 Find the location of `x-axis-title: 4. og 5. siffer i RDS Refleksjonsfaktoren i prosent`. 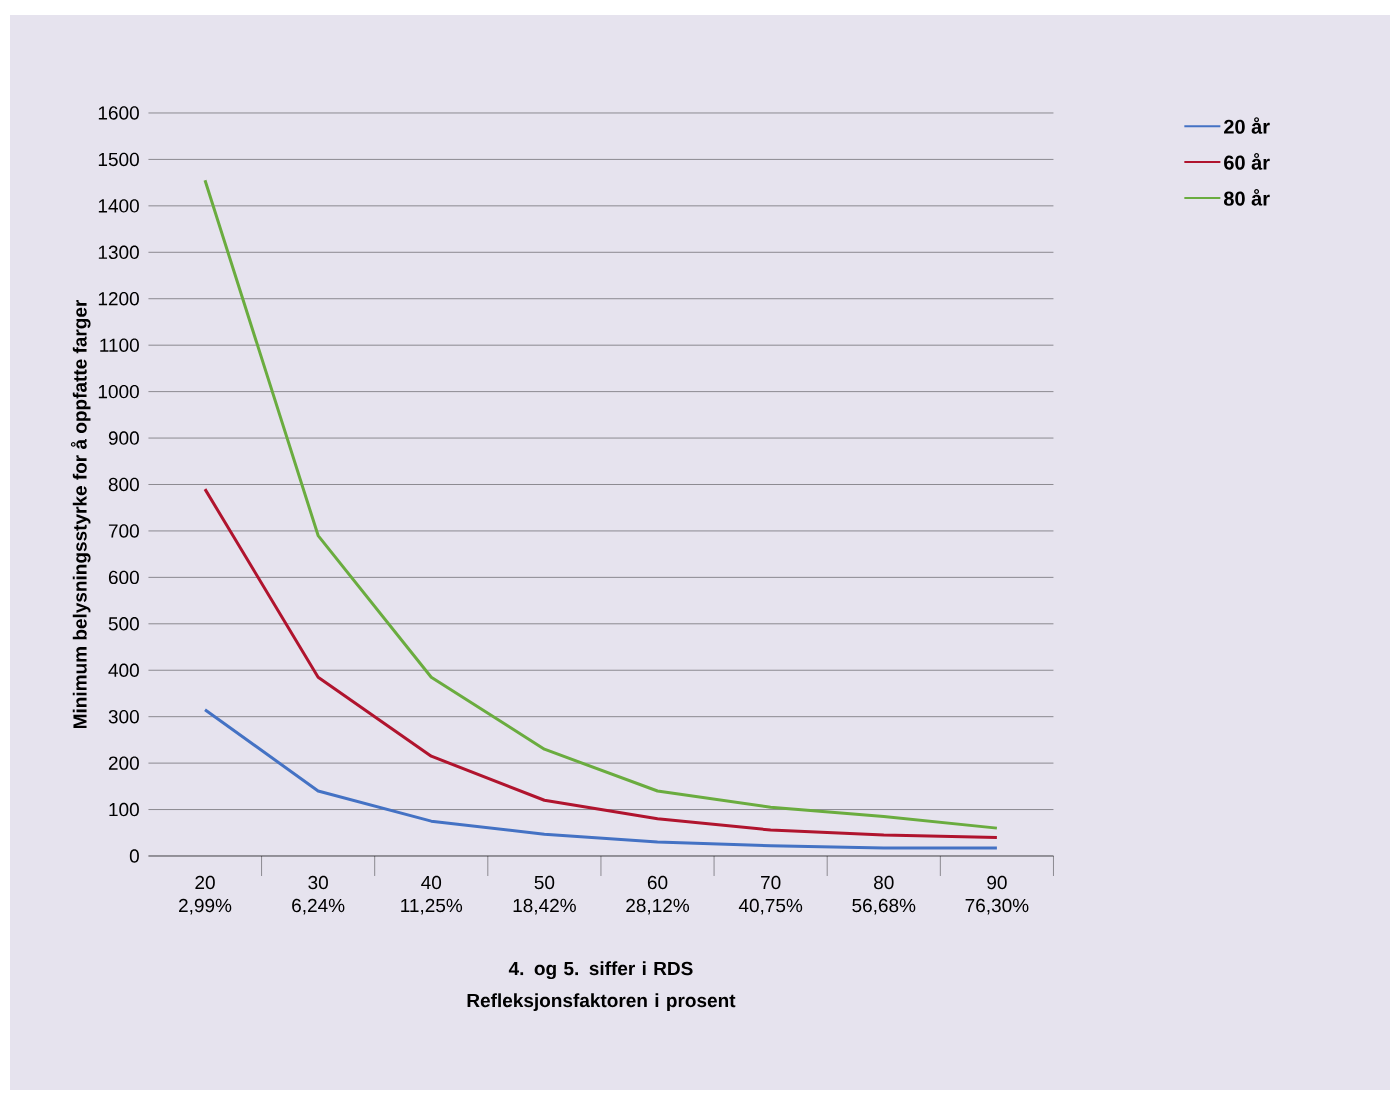

x-axis-title: 4. og 5. siffer i RDS Refleksjonsfaktoren i prosent is located at coordinates (601, 986).